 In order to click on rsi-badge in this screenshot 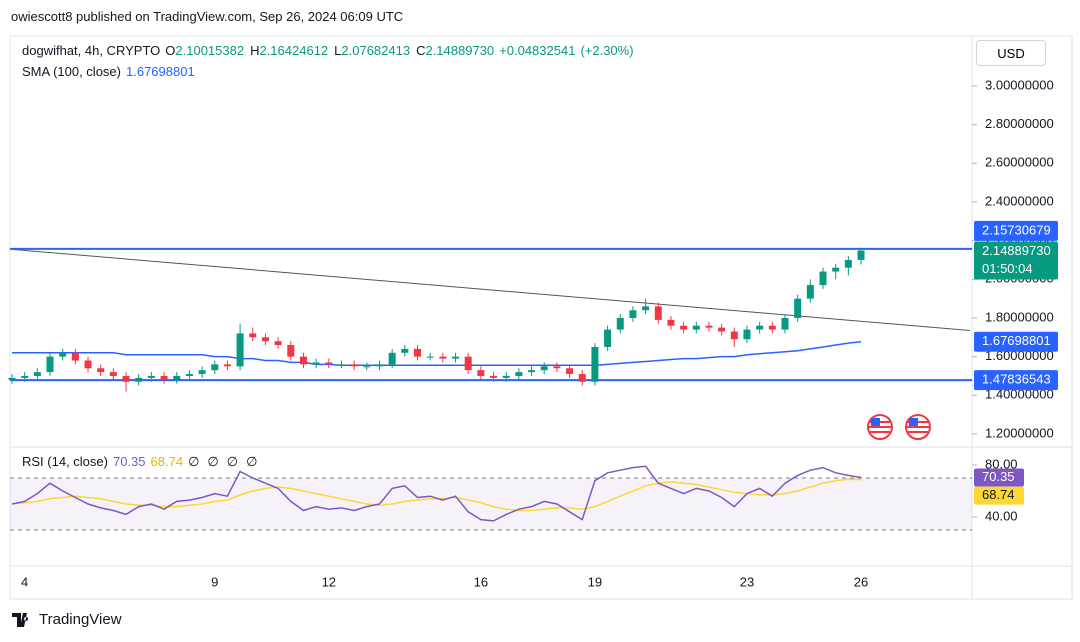, I will do `click(999, 495)`.